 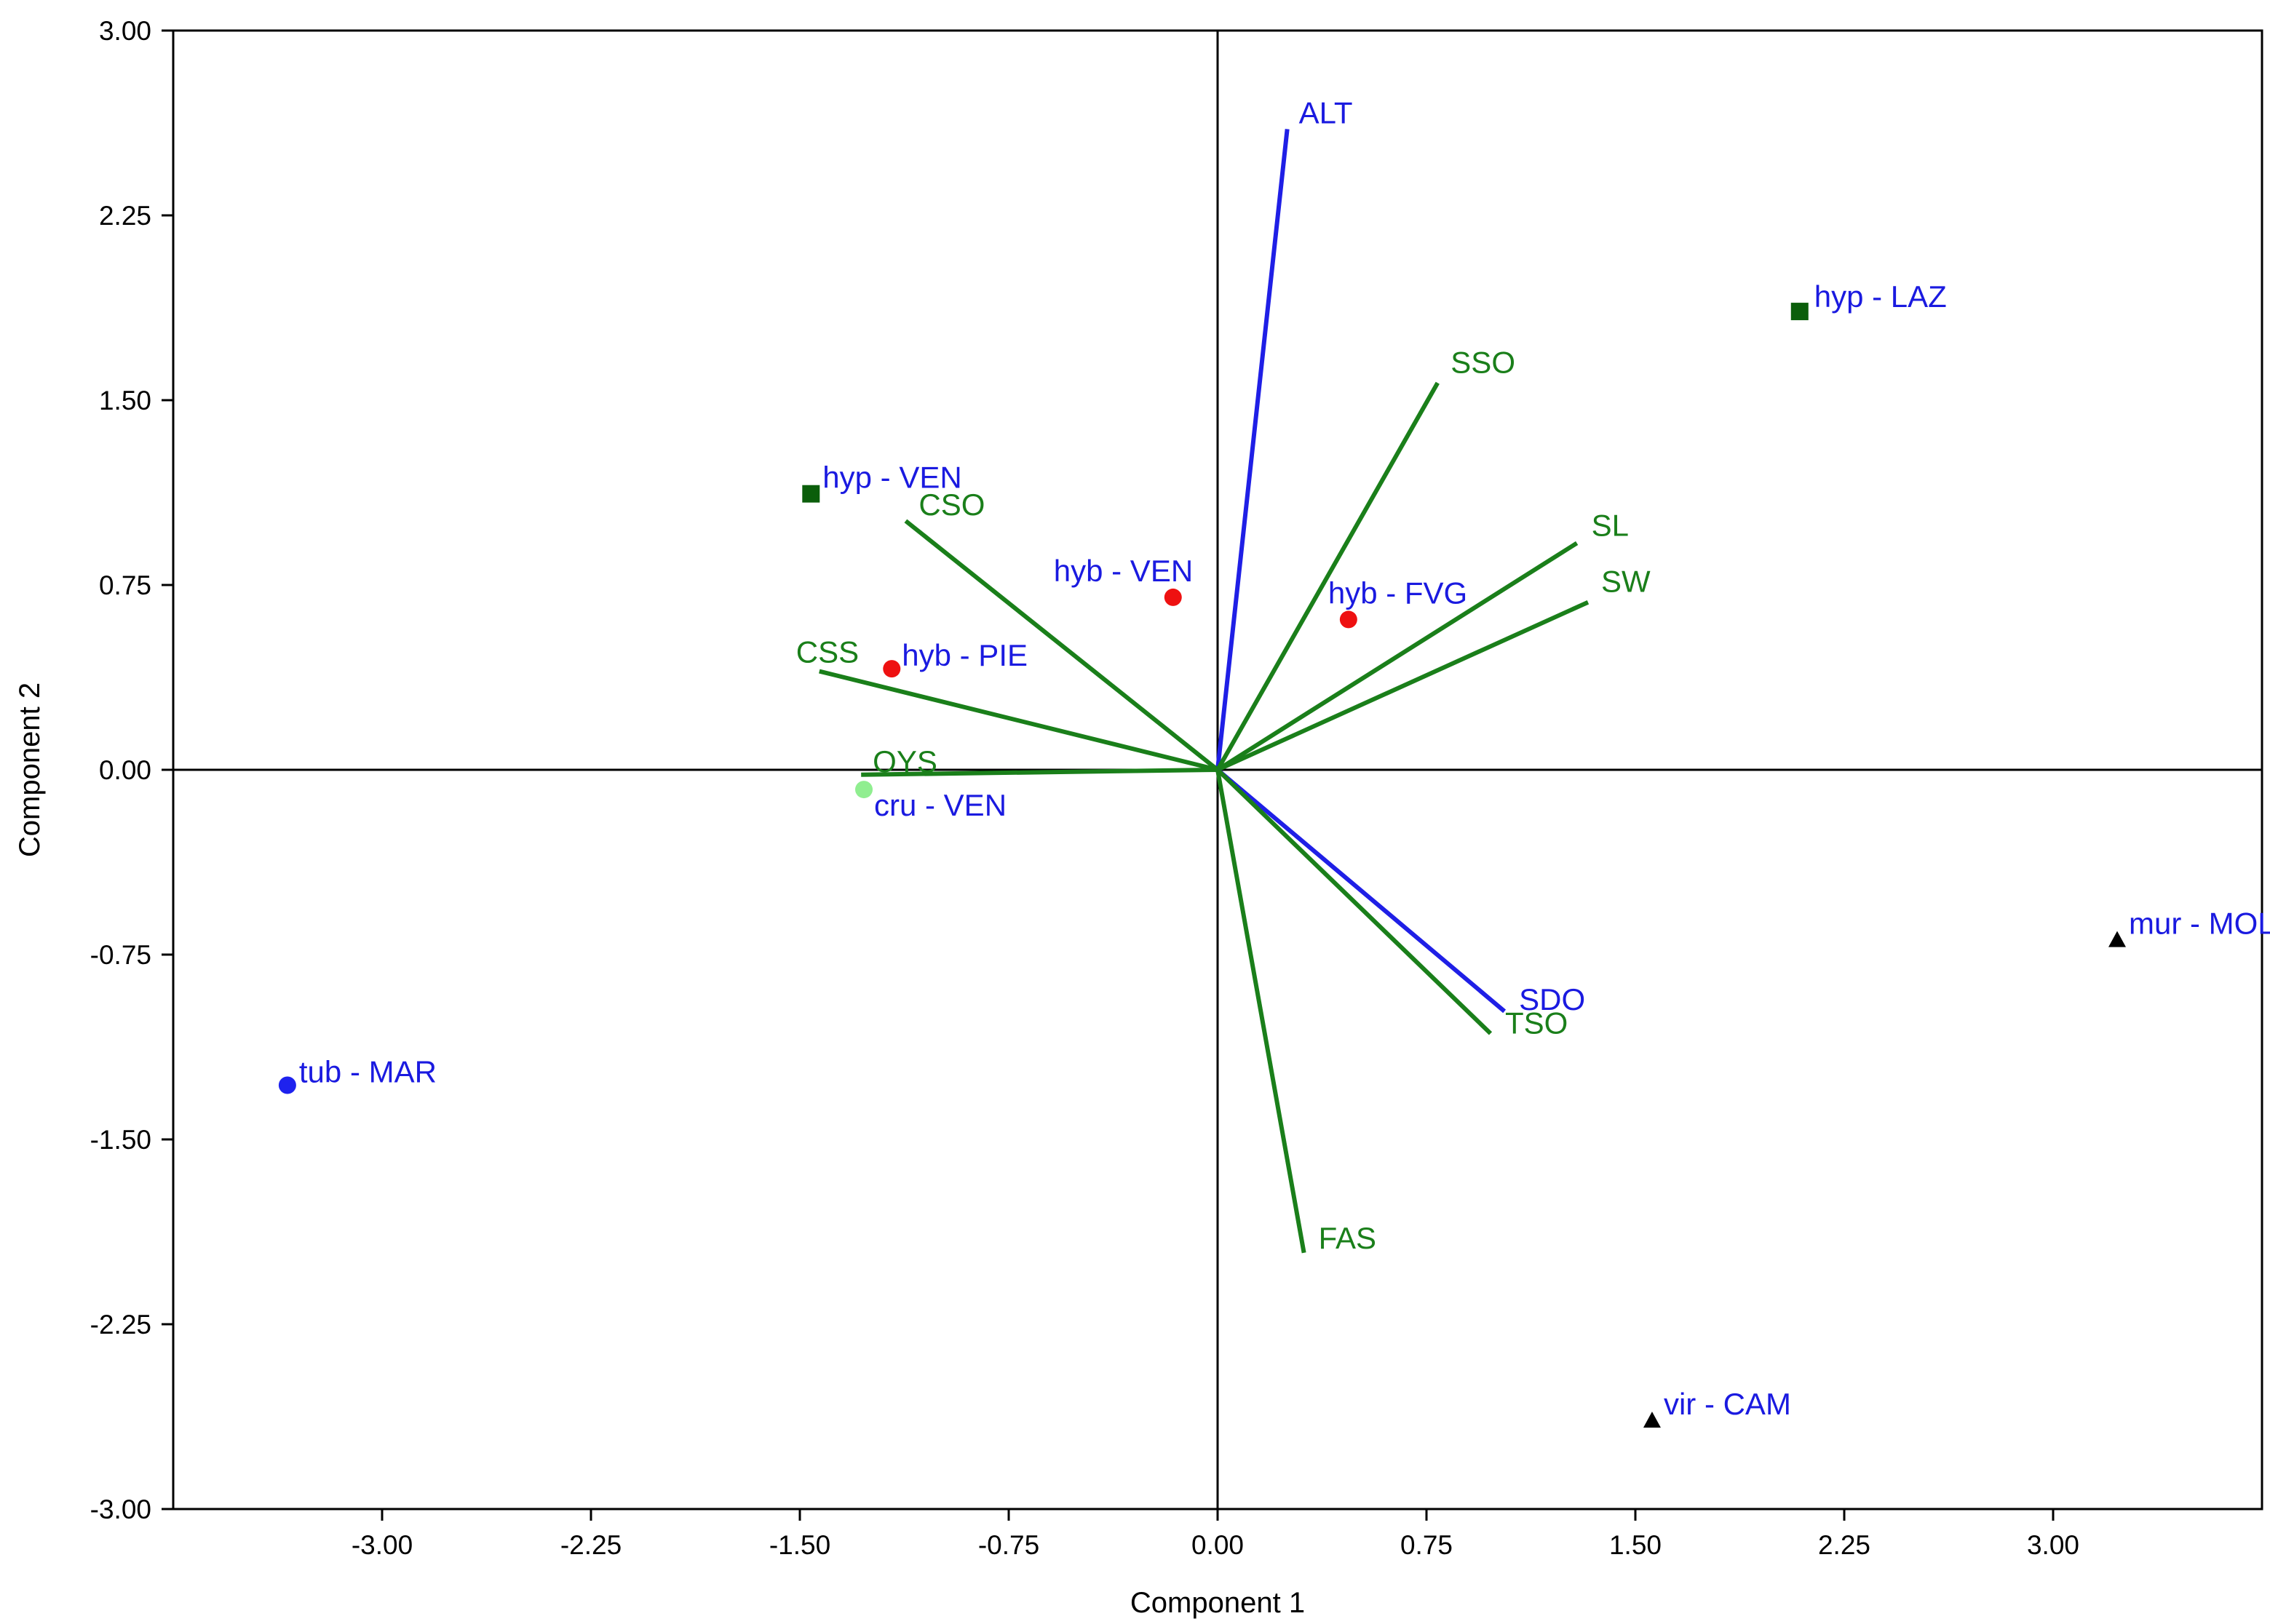 I want to click on y-tick-label: -0.75, so click(x=121, y=955).